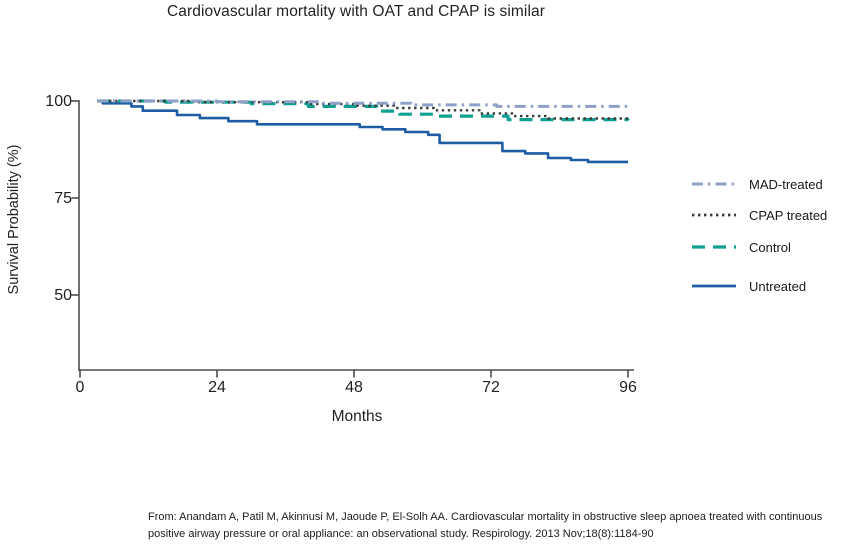 The image size is (868, 549). I want to click on y-tick-label-50: 50, so click(63, 295).